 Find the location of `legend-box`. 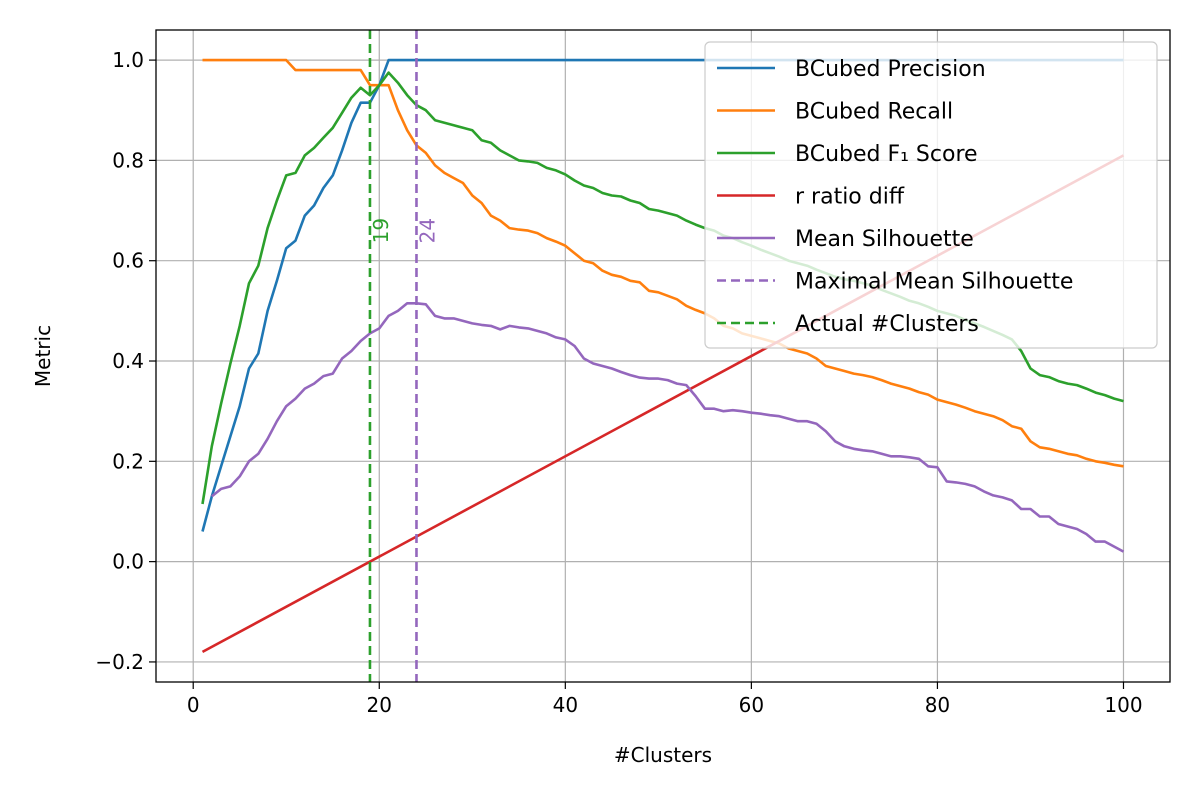

legend-box is located at coordinates (931, 195).